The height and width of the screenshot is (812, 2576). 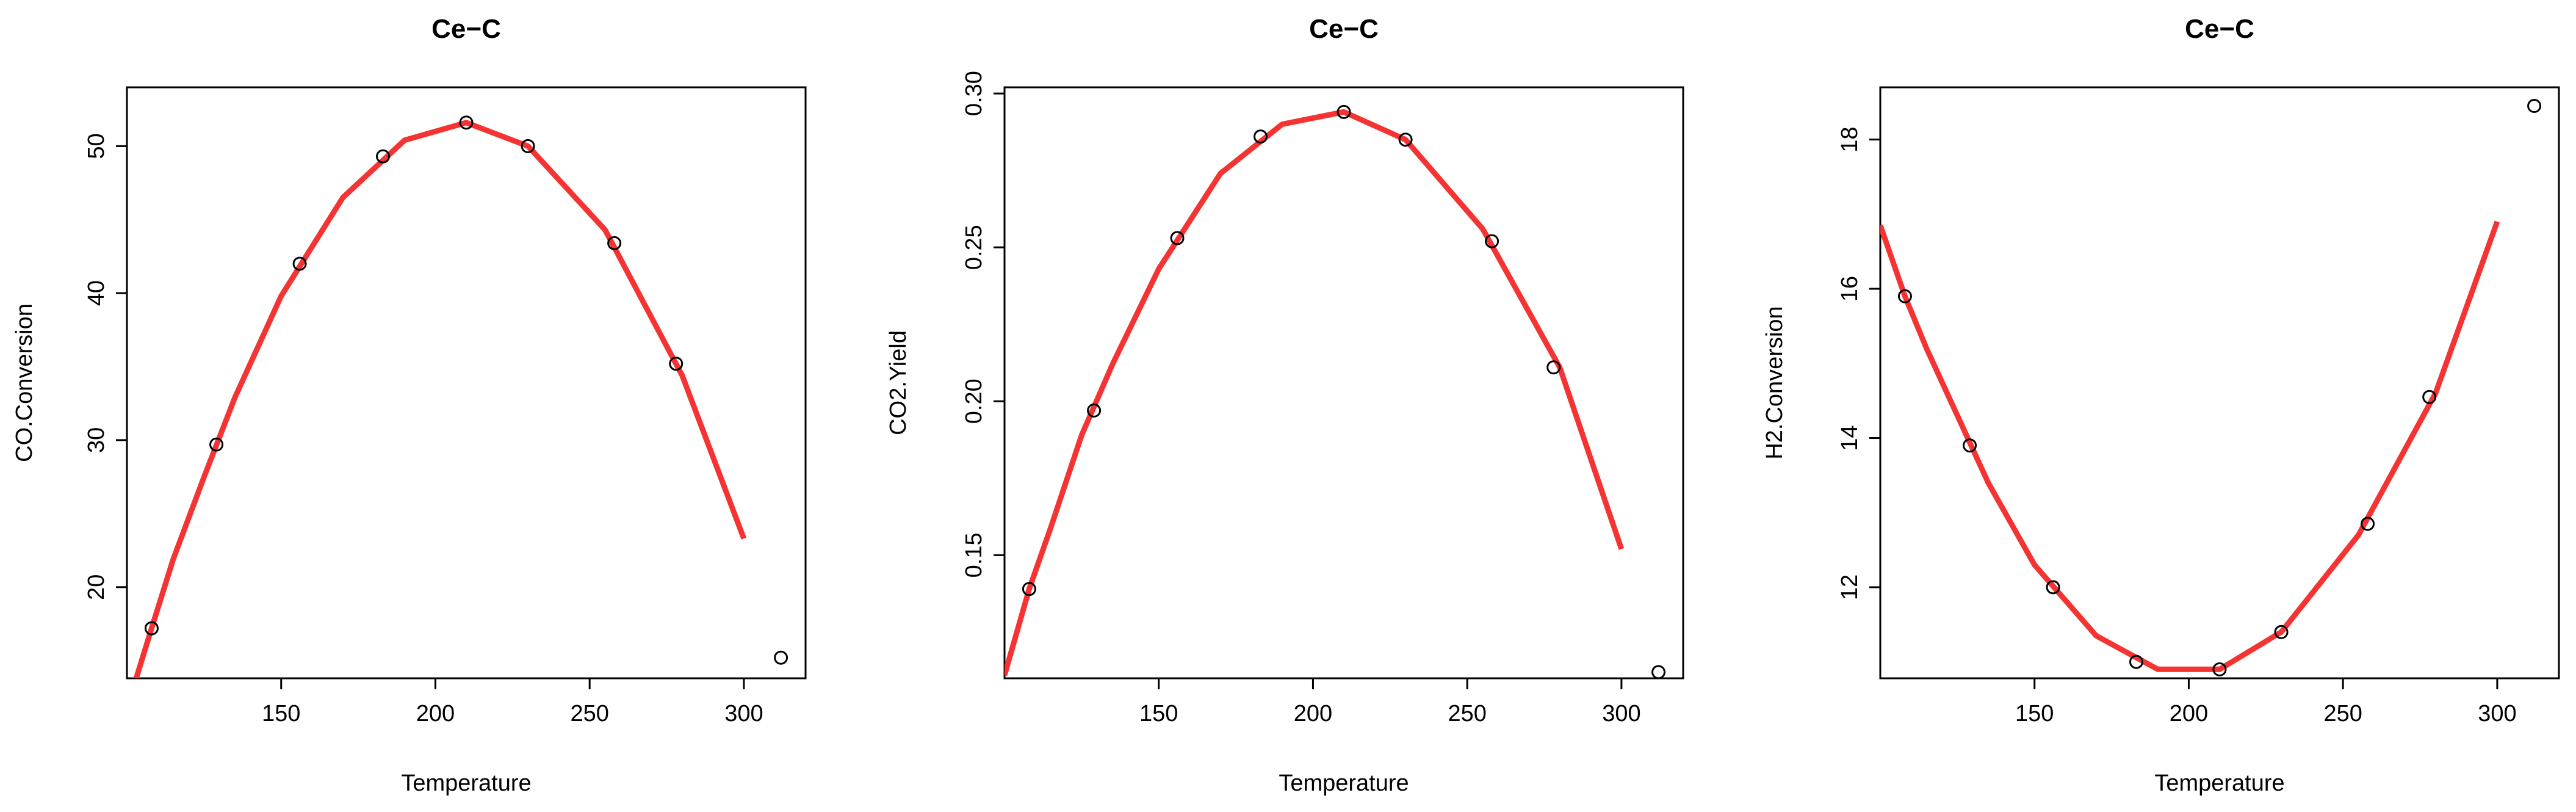 What do you see at coordinates (106, 366) in the screenshot?
I see `y-axis: 20 30 40 50` at bounding box center [106, 366].